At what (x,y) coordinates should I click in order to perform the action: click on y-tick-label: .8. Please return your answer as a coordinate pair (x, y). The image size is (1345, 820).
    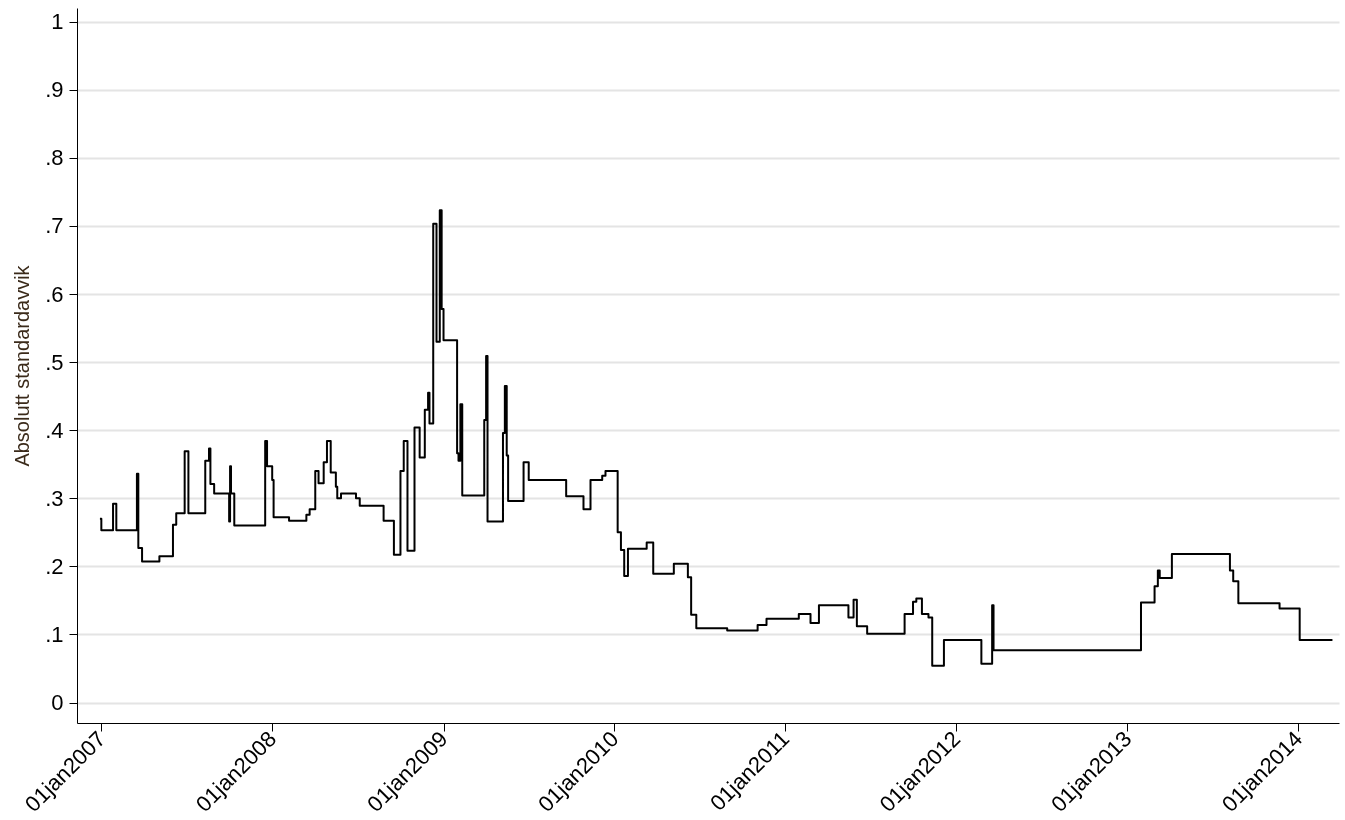
    Looking at the image, I should click on (54, 158).